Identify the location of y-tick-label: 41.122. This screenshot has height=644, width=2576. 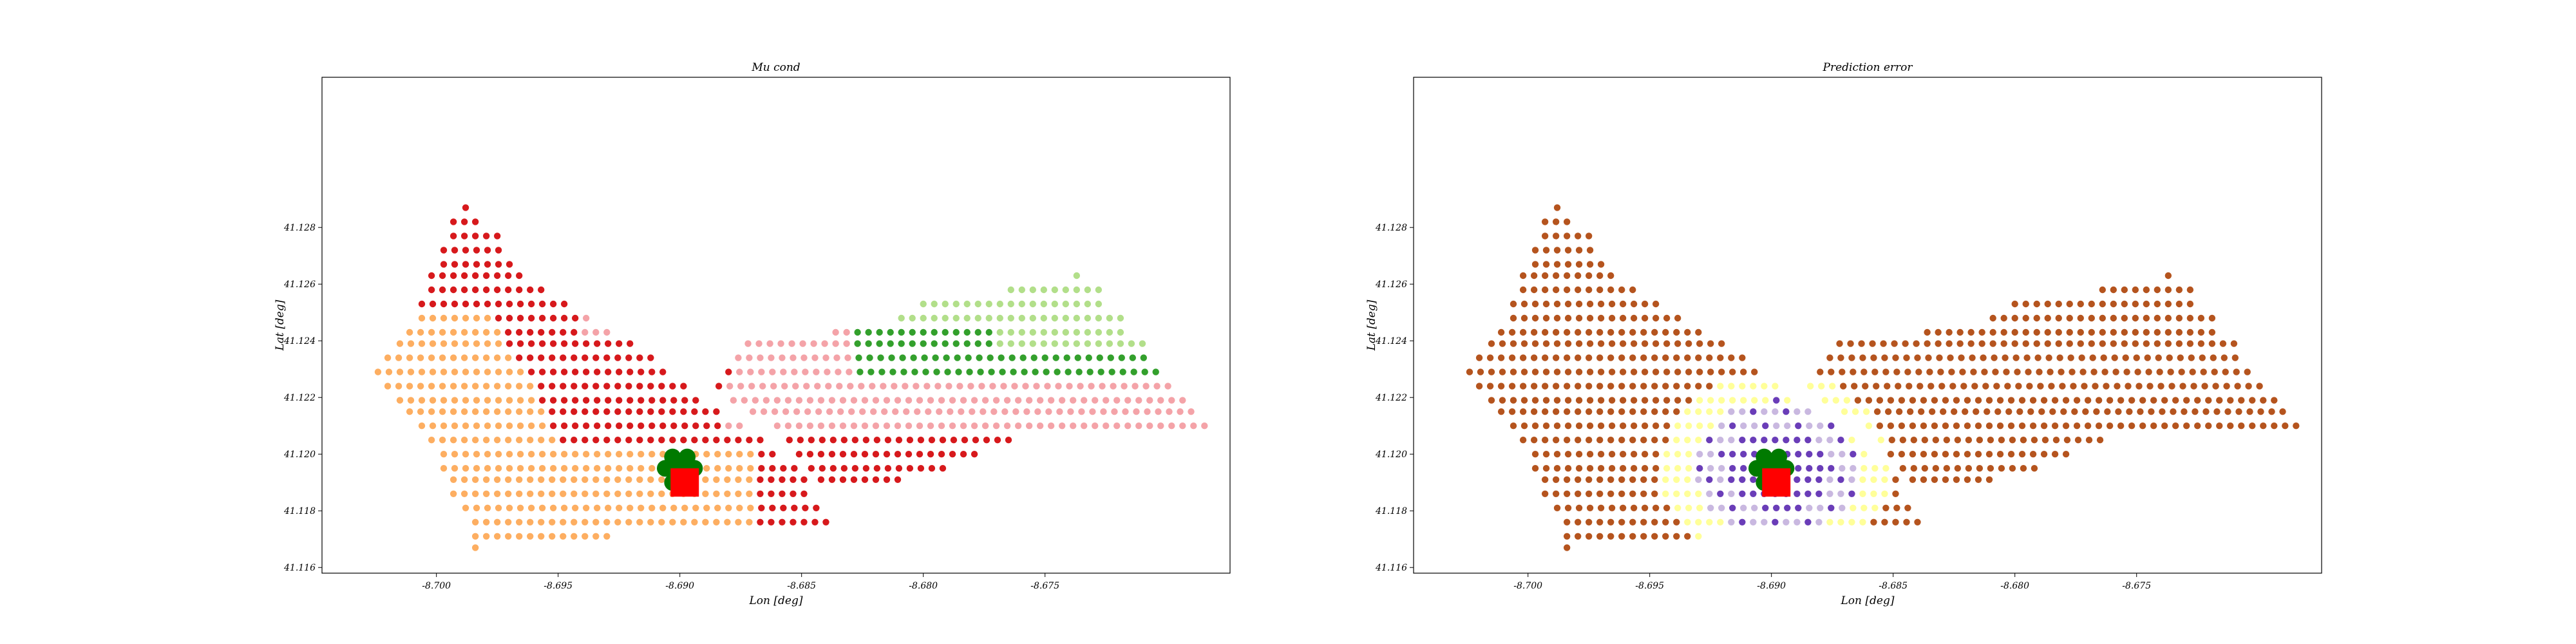
(299, 398).